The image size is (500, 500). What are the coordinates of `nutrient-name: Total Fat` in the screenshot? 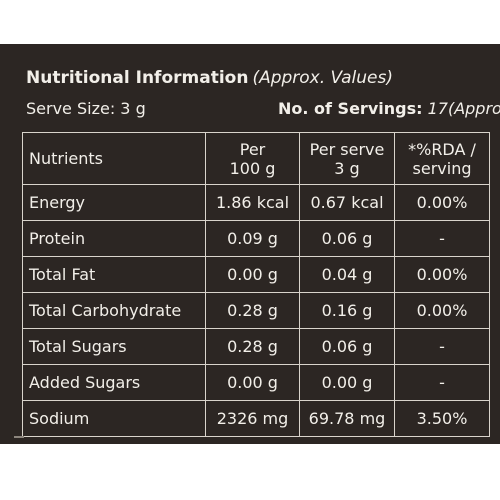 It's located at (114, 274).